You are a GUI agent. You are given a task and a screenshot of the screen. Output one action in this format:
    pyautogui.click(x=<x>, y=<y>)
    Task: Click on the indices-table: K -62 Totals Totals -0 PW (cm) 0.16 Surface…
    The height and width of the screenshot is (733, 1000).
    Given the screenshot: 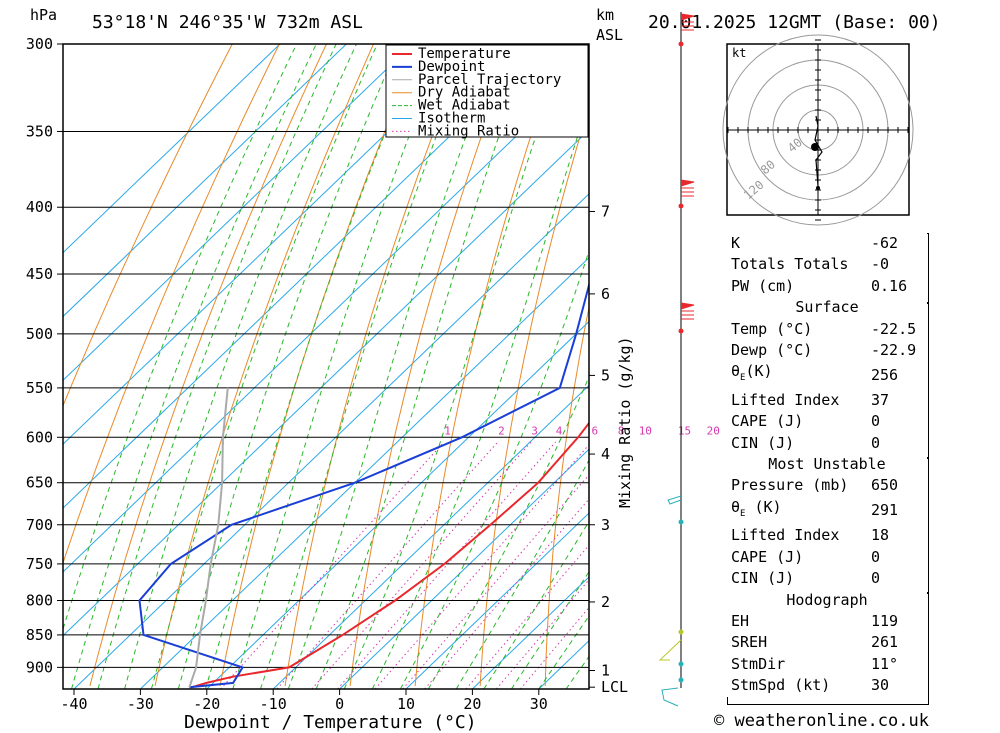 What is the action you would take?
    pyautogui.click(x=827, y=465)
    